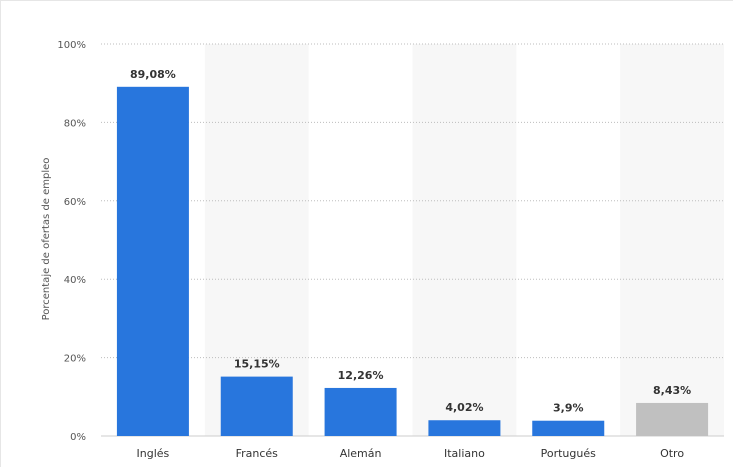  Describe the element at coordinates (75, 280) in the screenshot. I see `y-tick-label: 40%` at that location.